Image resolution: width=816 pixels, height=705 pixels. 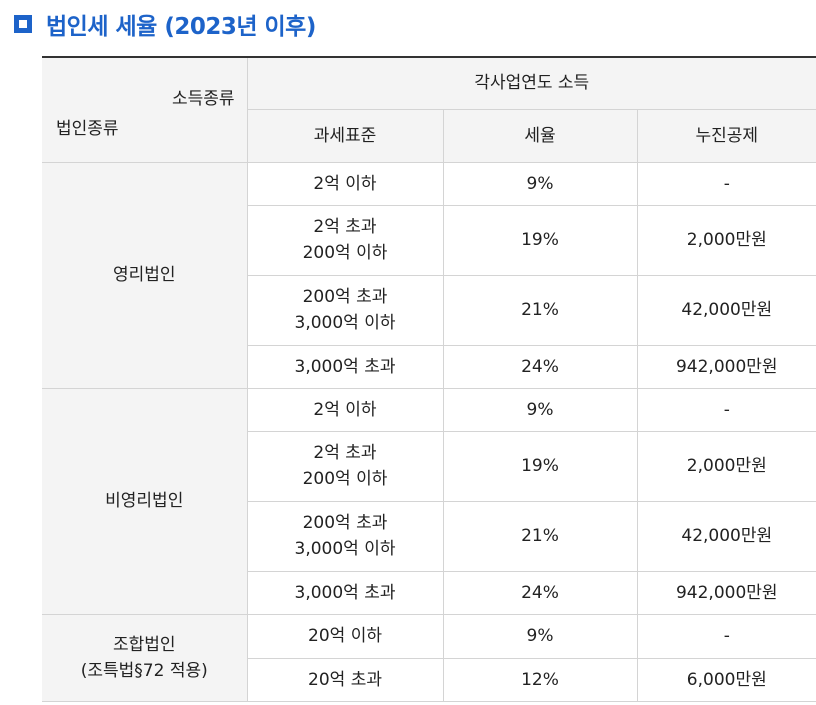 I want to click on tax-base-cell: 20억 이하, so click(x=344, y=636).